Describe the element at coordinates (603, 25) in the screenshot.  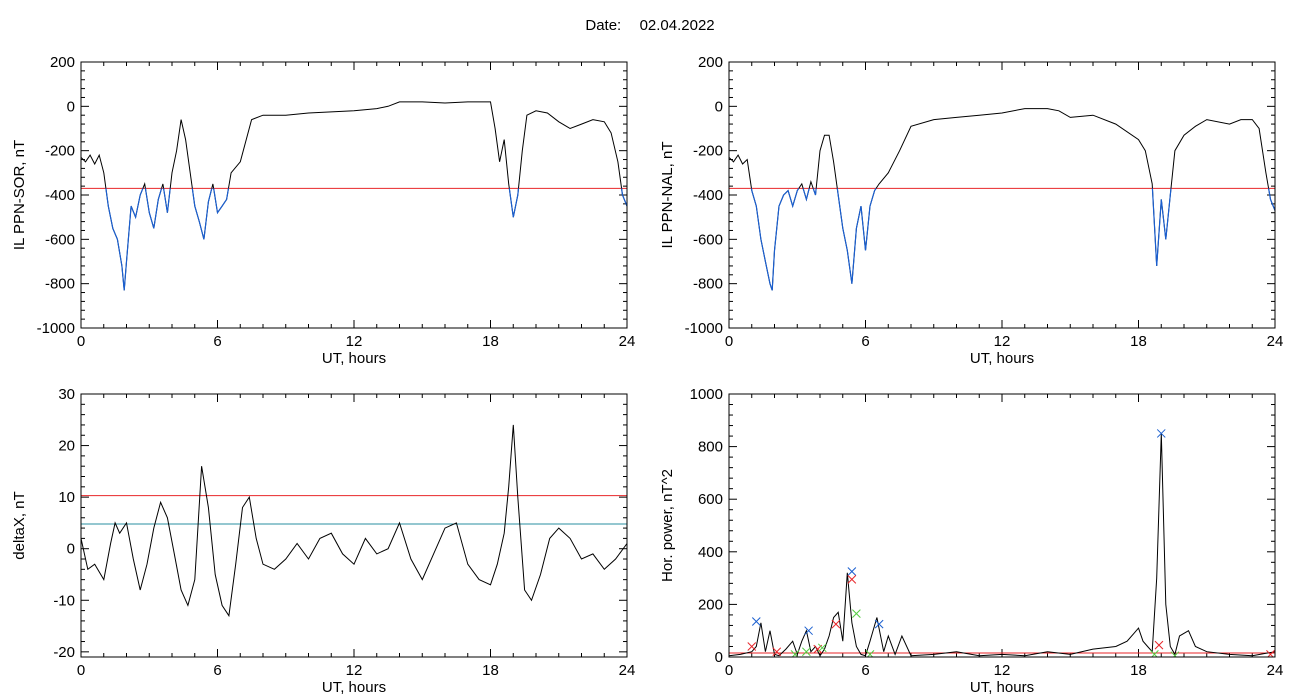
I see `date-label: Date:` at that location.